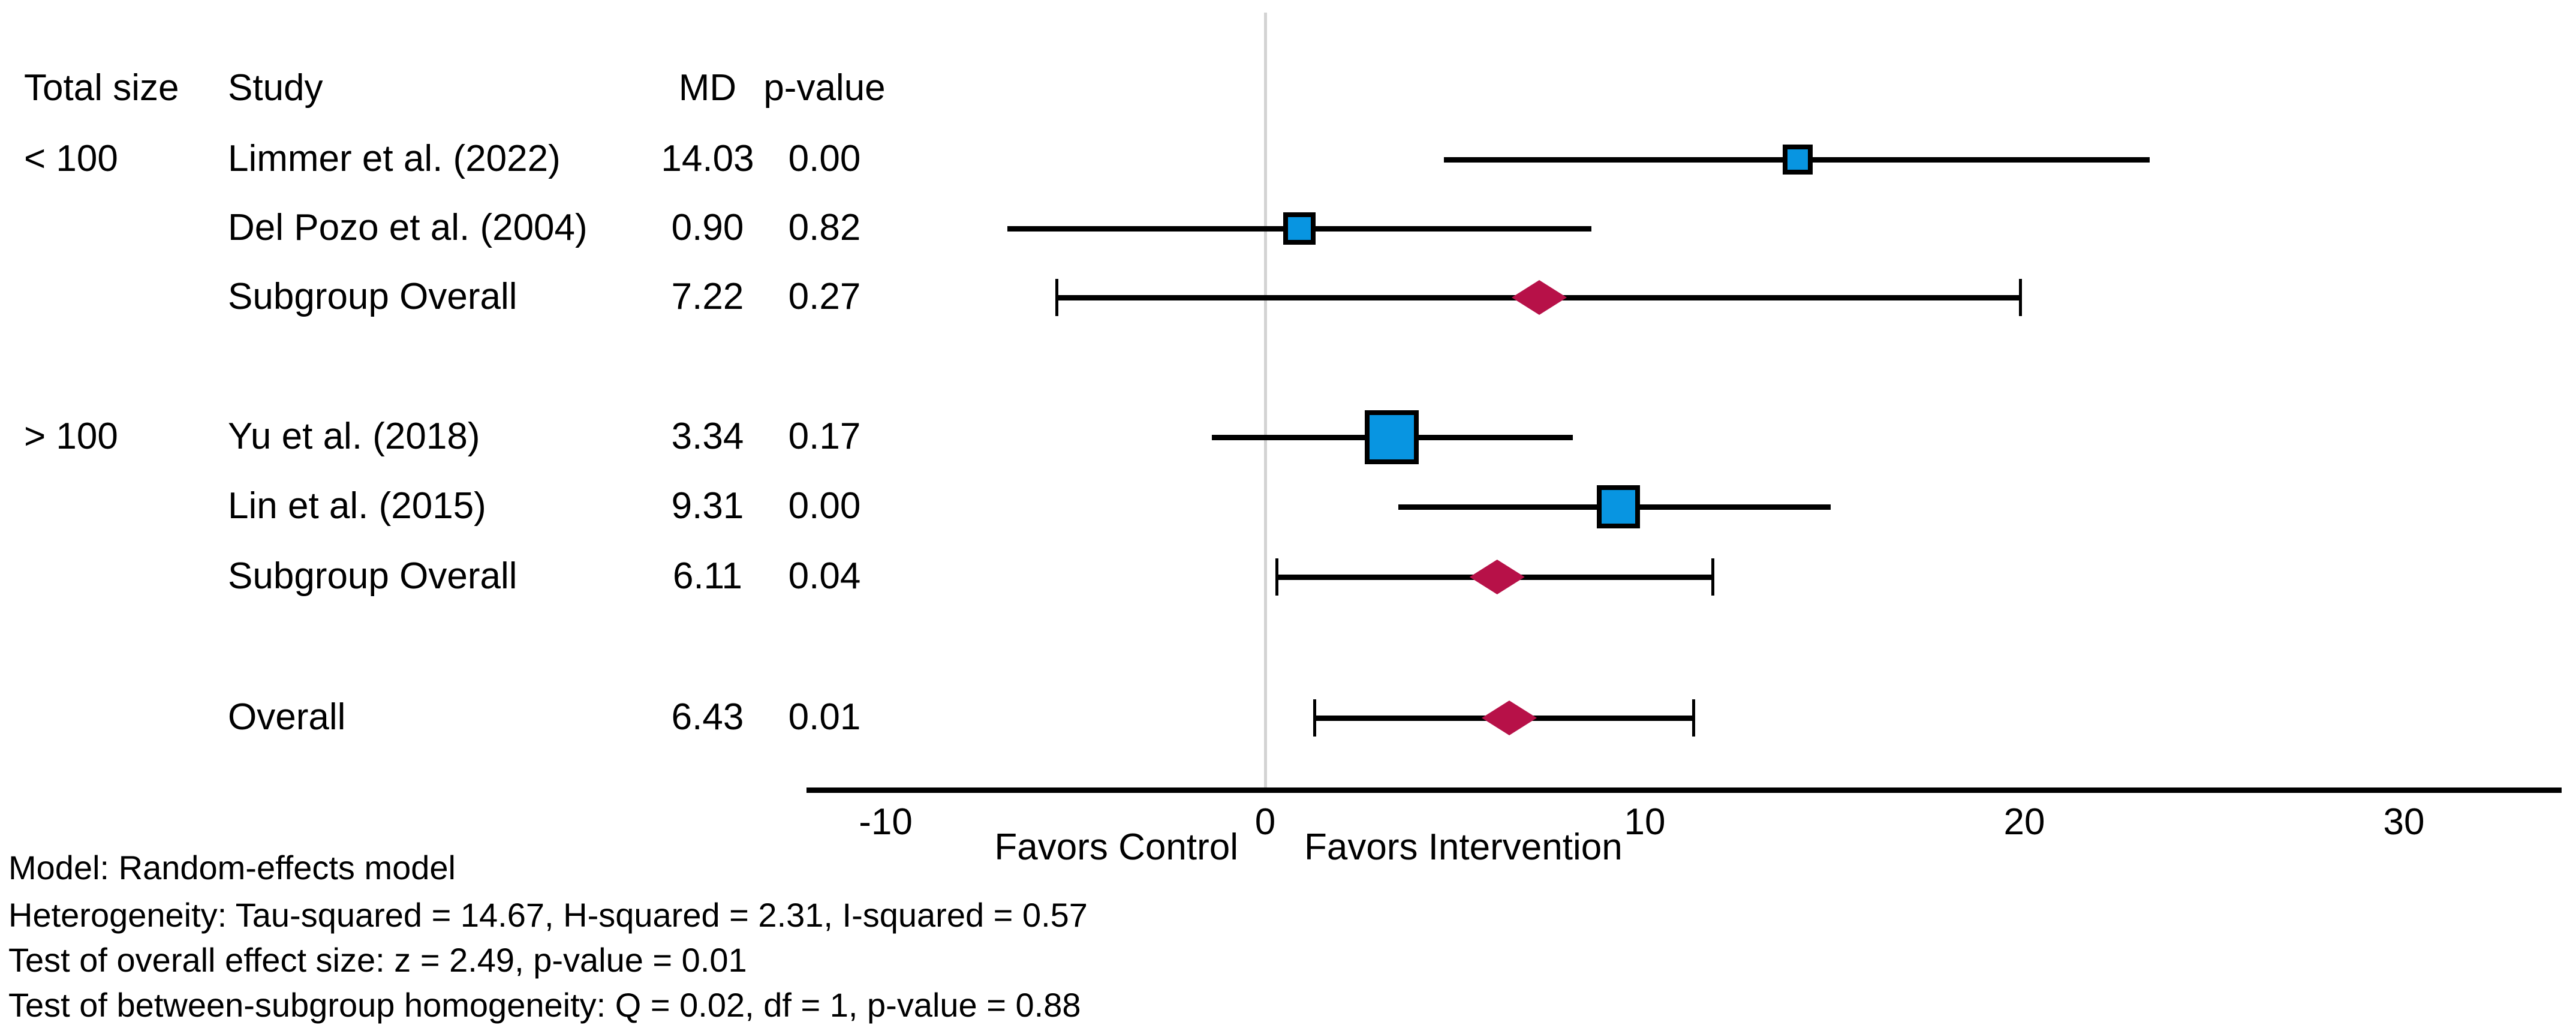 The width and height of the screenshot is (2576, 1034). I want to click on p-value: 0.17, so click(824, 436).